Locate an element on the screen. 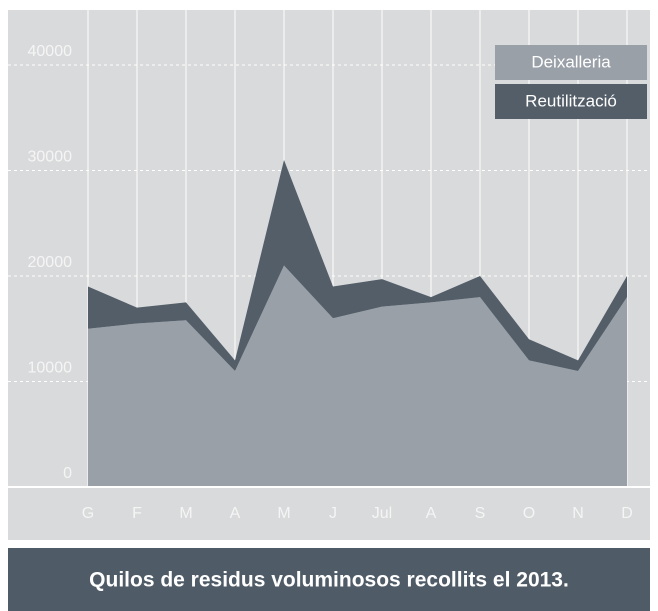 This screenshot has height=611, width=658. y-tick-label: 30000 is located at coordinates (50, 157).